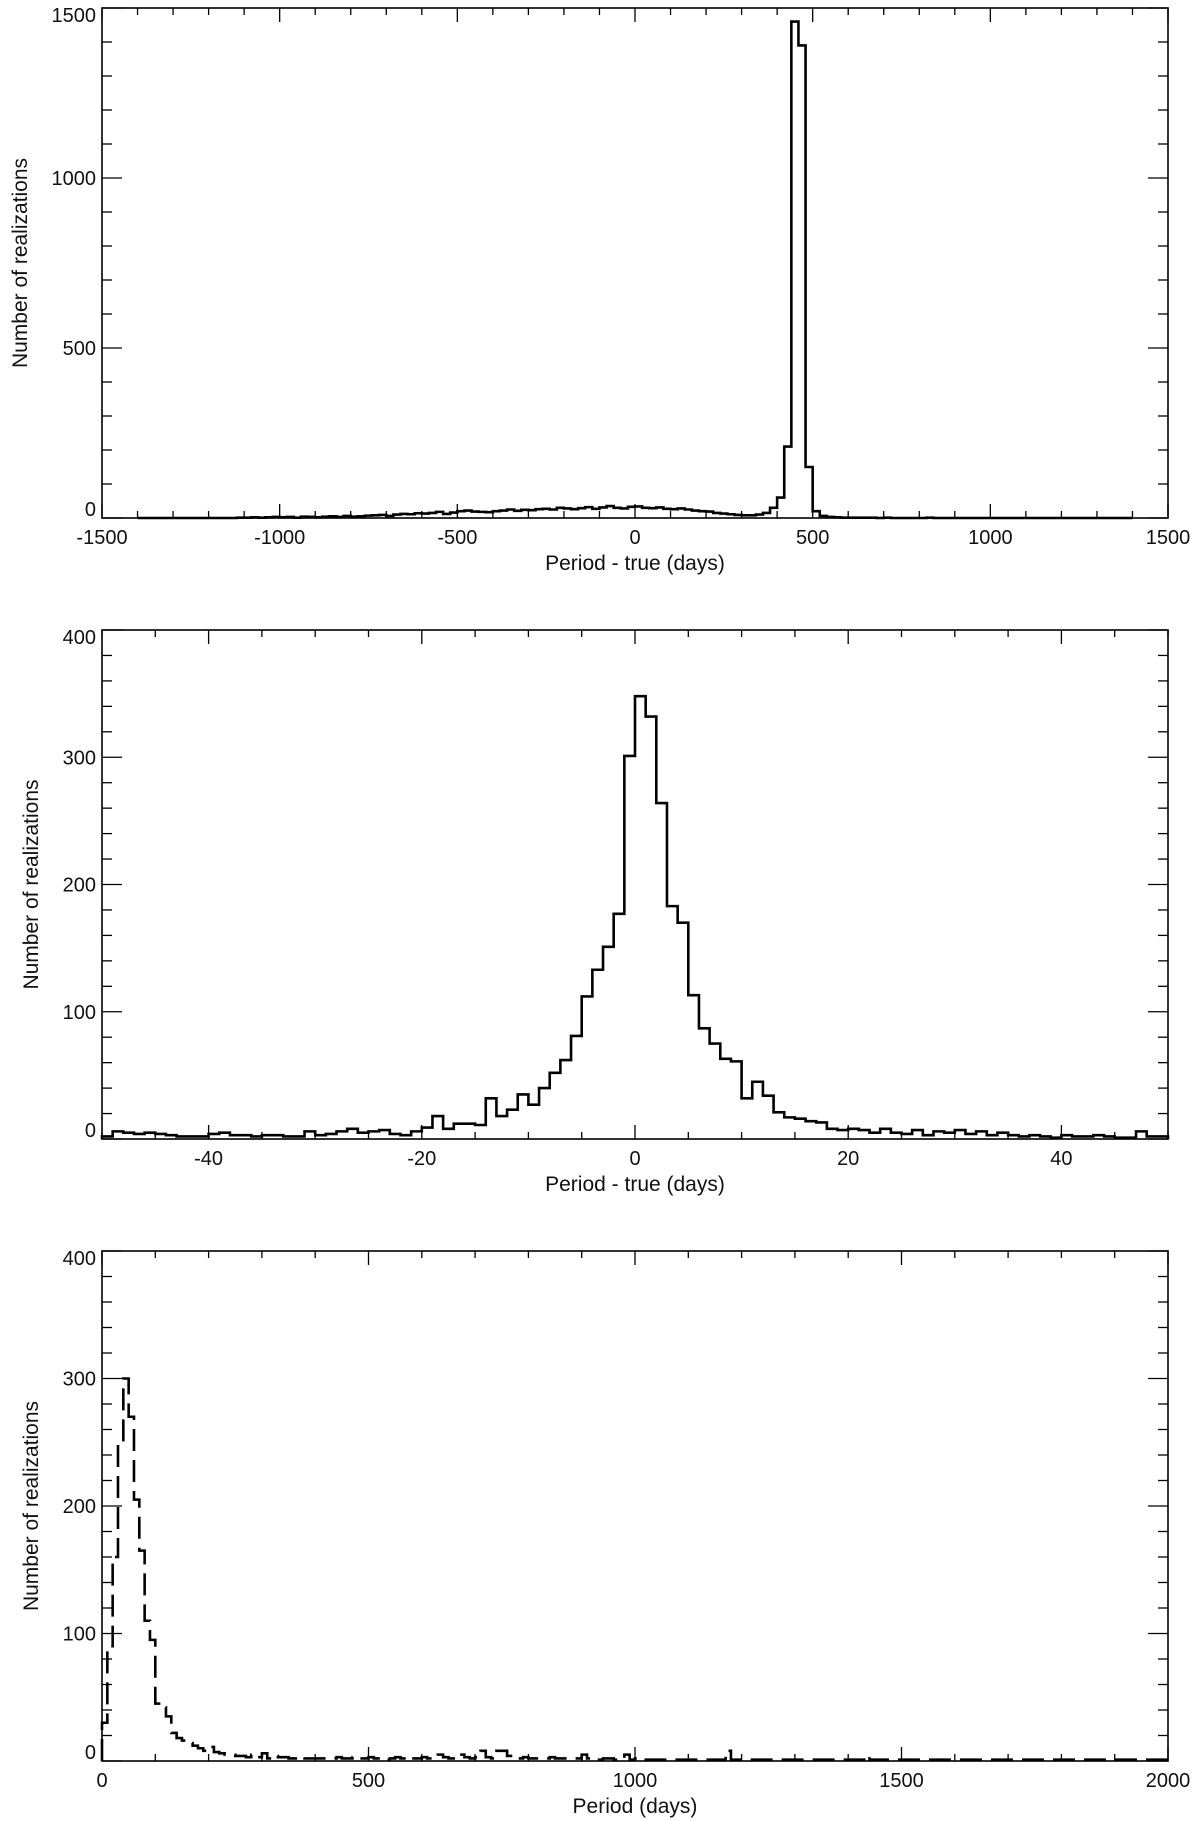  What do you see at coordinates (635, 1806) in the screenshot?
I see `x-axis-label: Period (days)` at bounding box center [635, 1806].